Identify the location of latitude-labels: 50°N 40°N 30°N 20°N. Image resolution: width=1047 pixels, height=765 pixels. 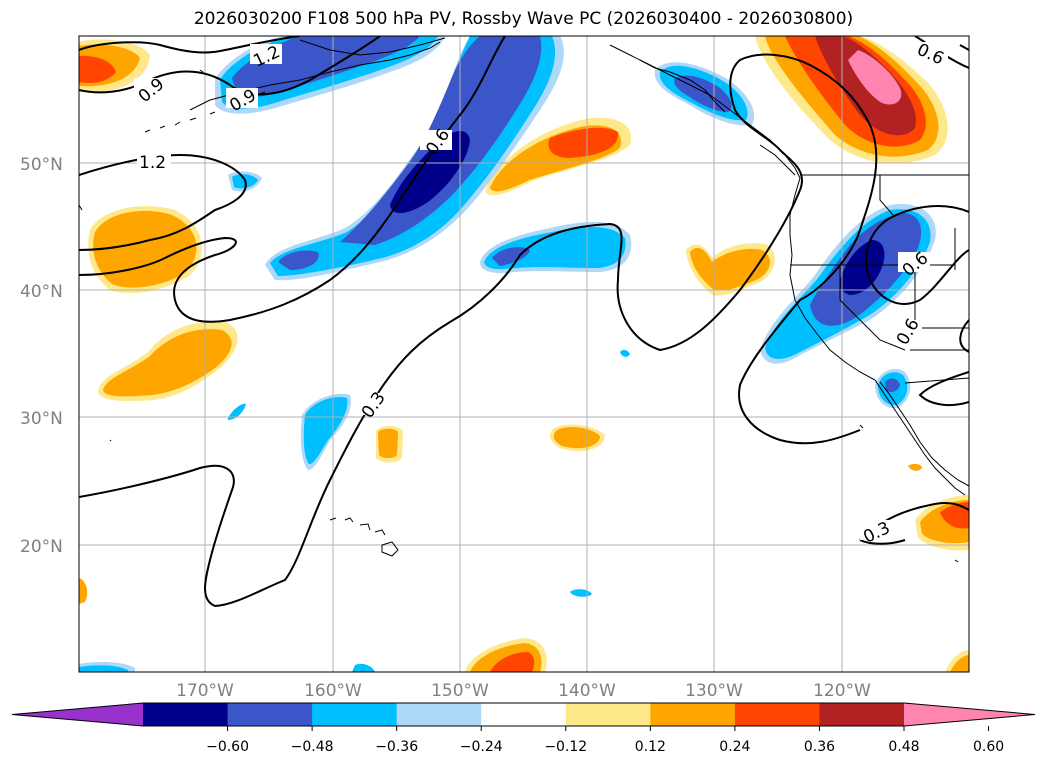
(41, 356).